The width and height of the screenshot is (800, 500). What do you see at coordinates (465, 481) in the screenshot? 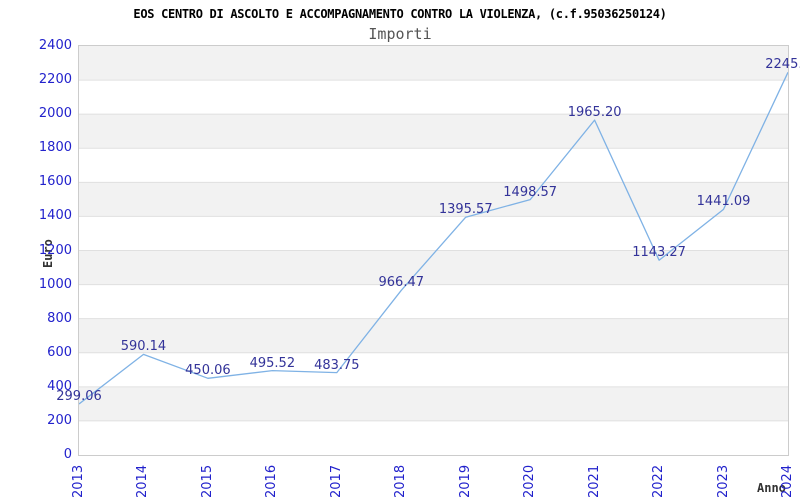
I see `x-tick-label: 2019` at bounding box center [465, 481].